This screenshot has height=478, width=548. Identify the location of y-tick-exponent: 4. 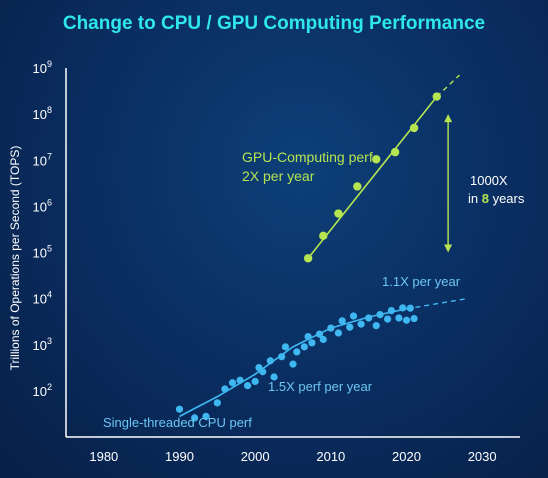
(49, 295).